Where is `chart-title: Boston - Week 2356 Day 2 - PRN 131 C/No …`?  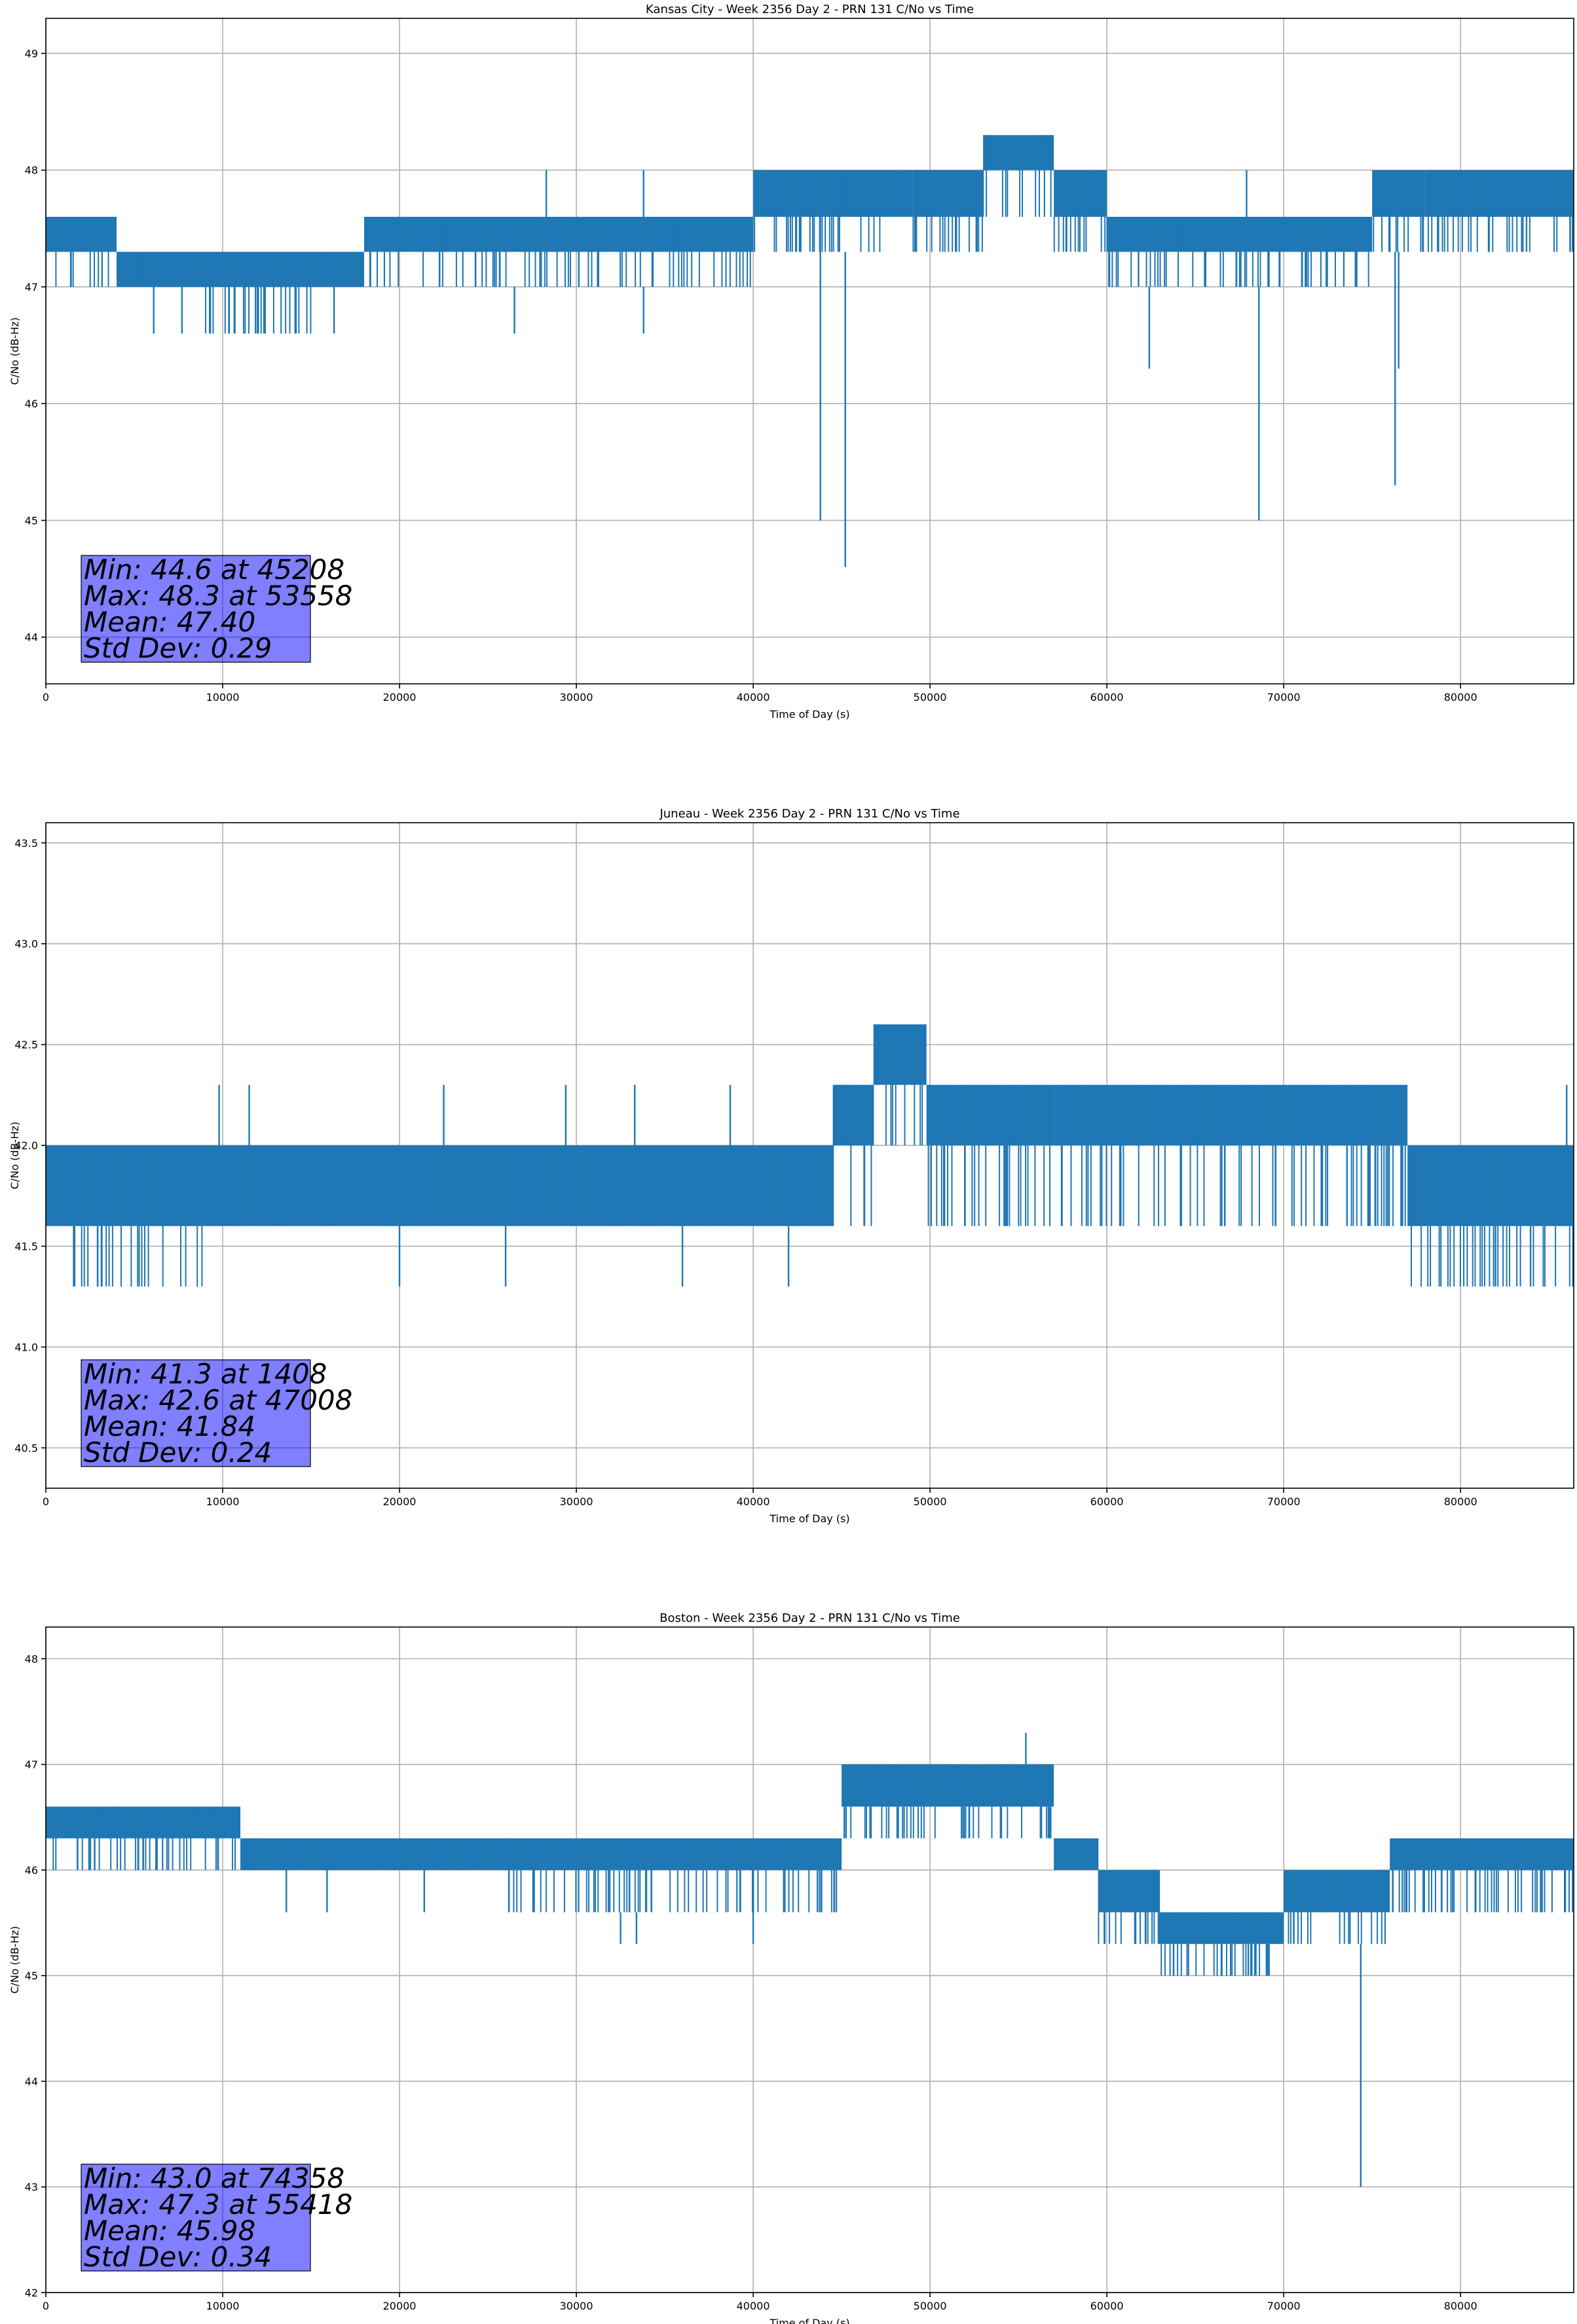
chart-title: Boston - Week 2356 Day 2 - PRN 131 C/No … is located at coordinates (809, 1618).